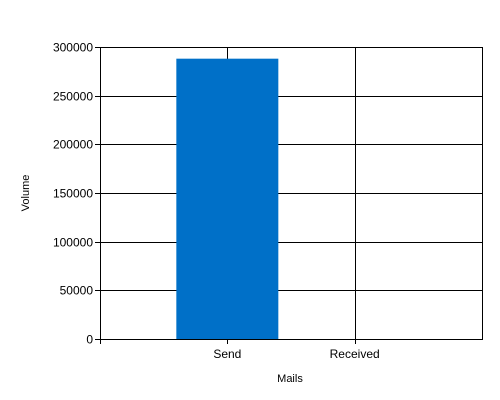 Image resolution: width=500 pixels, height=400 pixels. I want to click on y-axis-title: Volume, so click(26, 193).